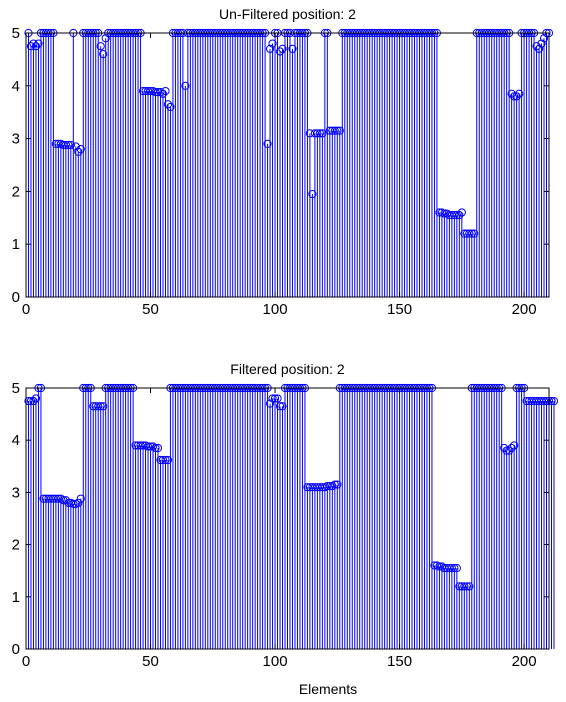 Image resolution: width=566 pixels, height=702 pixels. Describe the element at coordinates (16, 191) in the screenshot. I see `y-tick-label: 2` at that location.